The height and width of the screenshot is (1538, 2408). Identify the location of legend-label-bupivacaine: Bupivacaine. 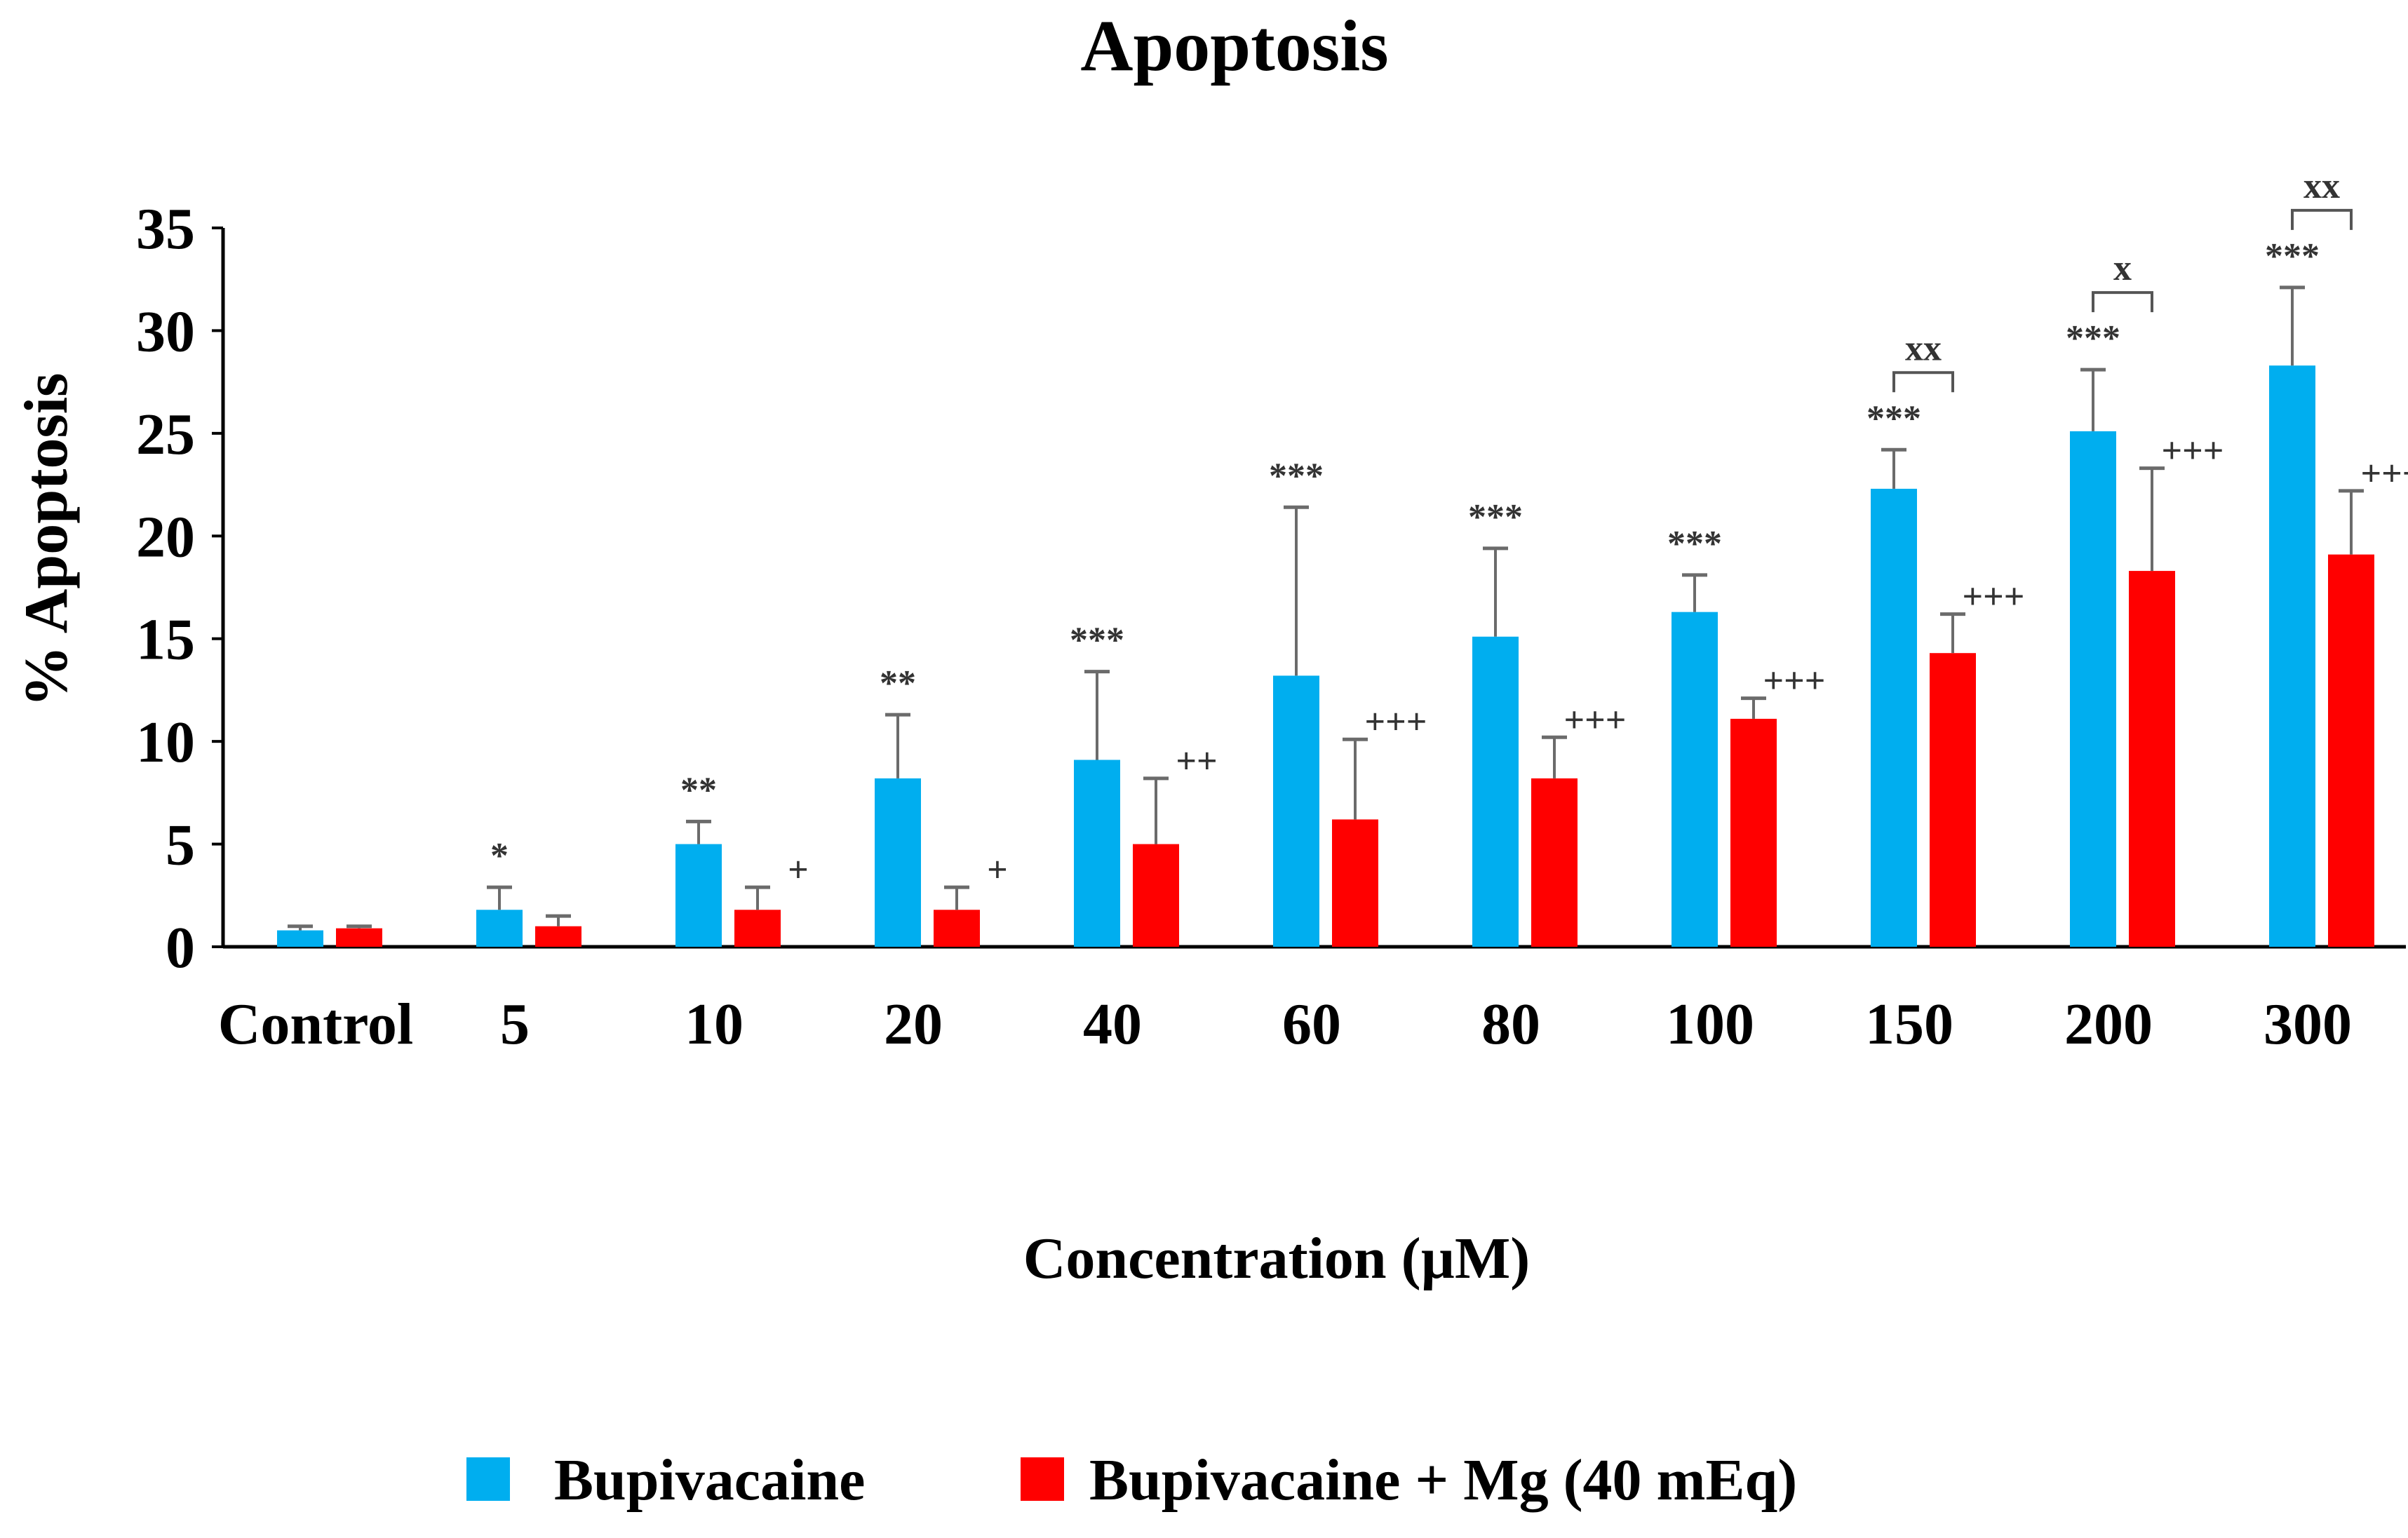
(709, 1480).